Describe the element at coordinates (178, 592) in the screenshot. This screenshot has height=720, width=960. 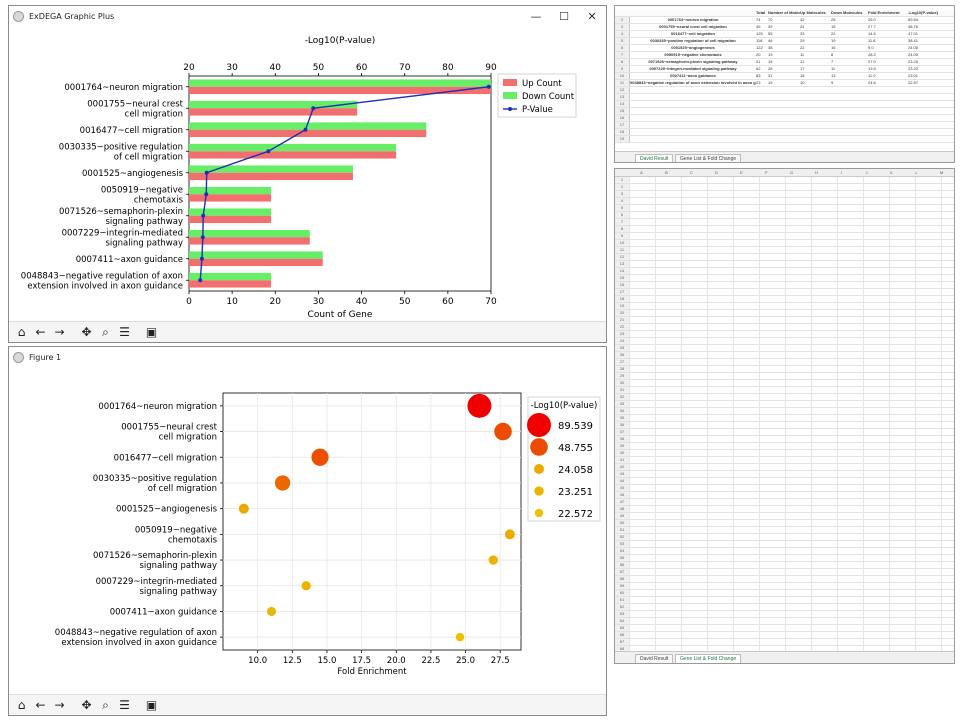
I see `category-label: signaling pathway` at that location.